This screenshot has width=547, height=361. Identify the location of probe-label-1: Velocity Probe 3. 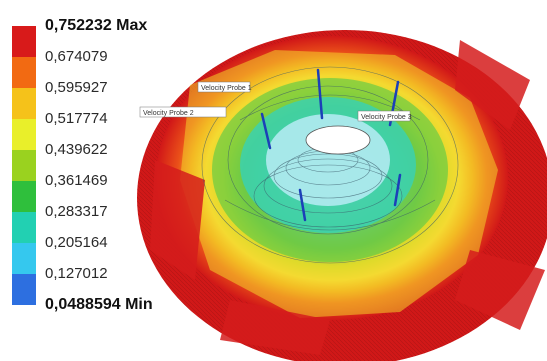
(384, 116).